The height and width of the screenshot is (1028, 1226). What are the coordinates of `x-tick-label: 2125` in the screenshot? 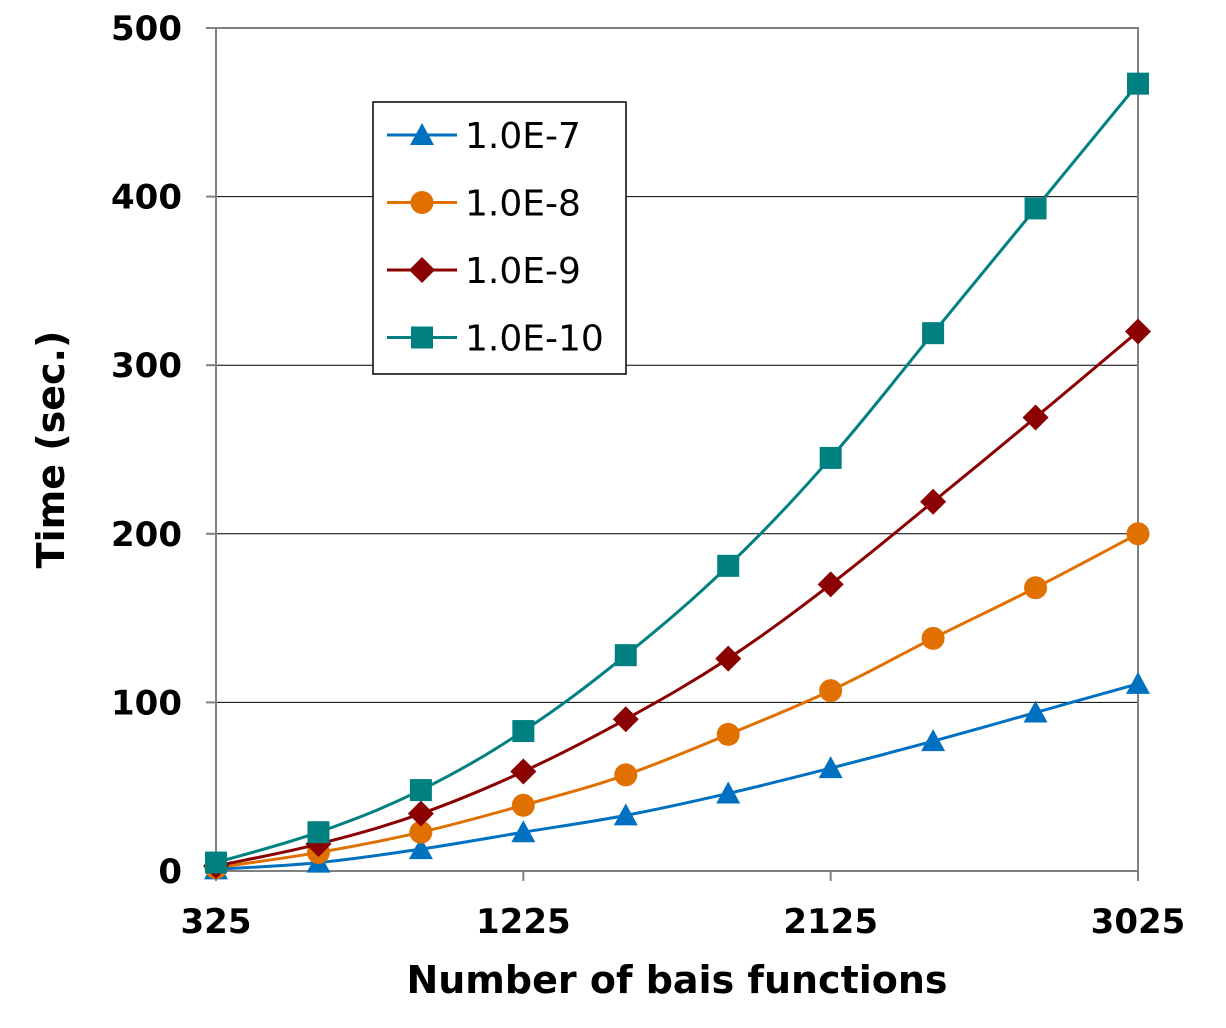 It's located at (830, 922).